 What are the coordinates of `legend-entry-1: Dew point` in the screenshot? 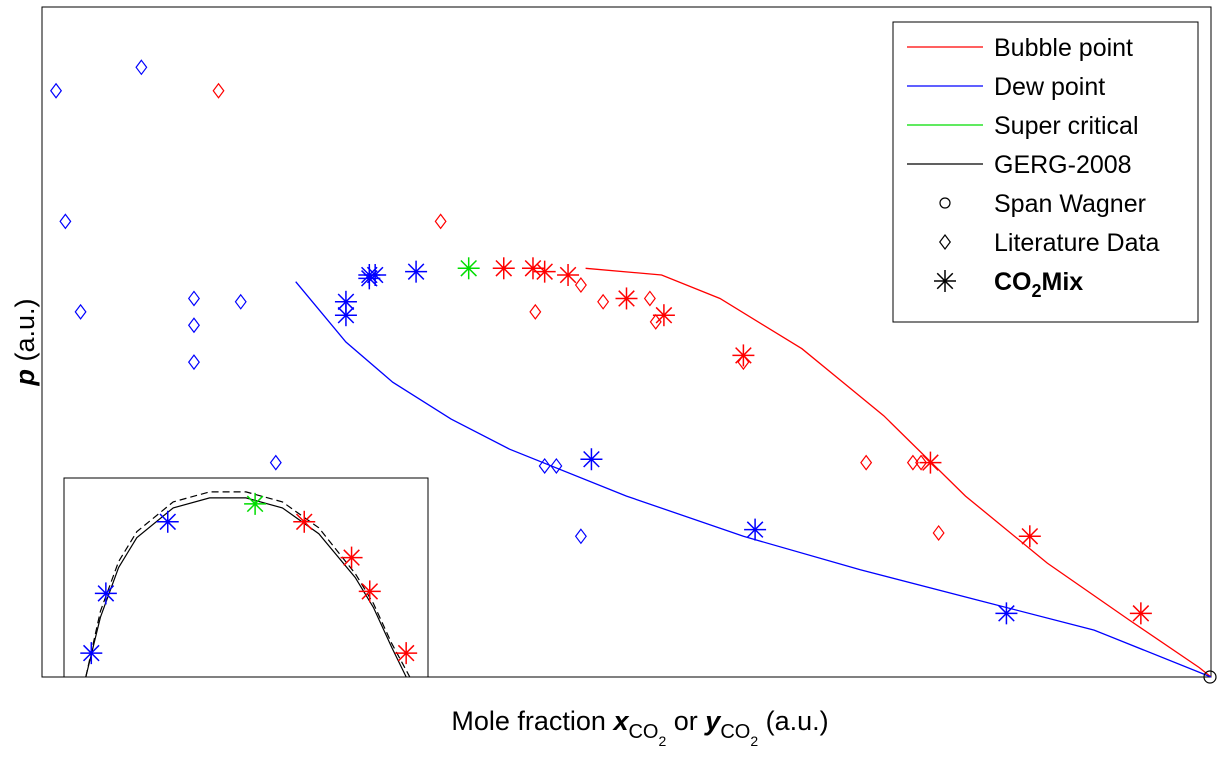 It's located at (1006, 87).